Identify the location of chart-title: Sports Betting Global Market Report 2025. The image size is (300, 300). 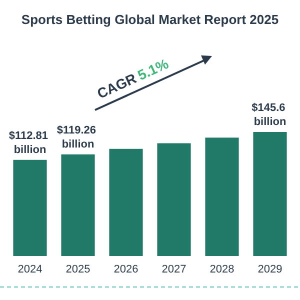
(150, 19).